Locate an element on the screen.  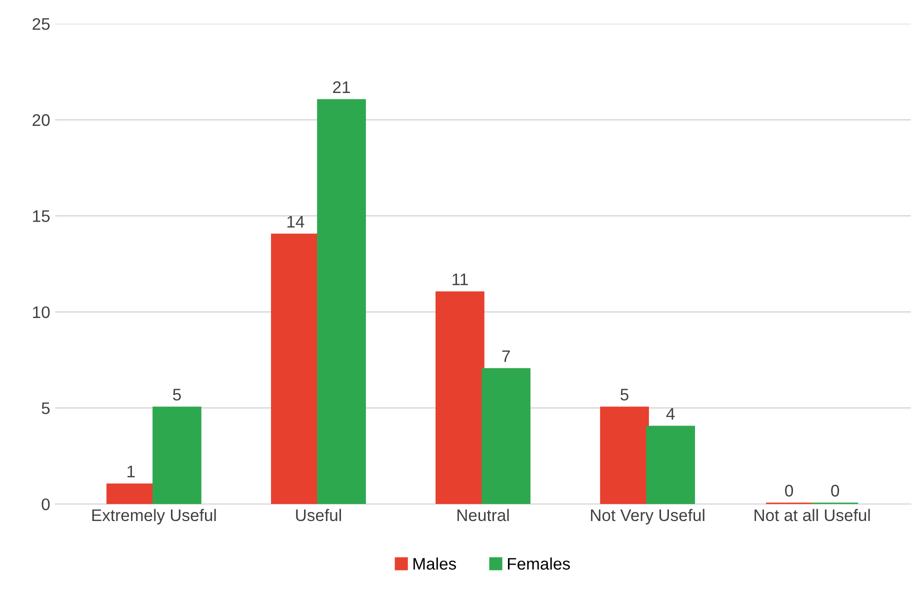
y-tick-label: 0 is located at coordinates (46, 504).